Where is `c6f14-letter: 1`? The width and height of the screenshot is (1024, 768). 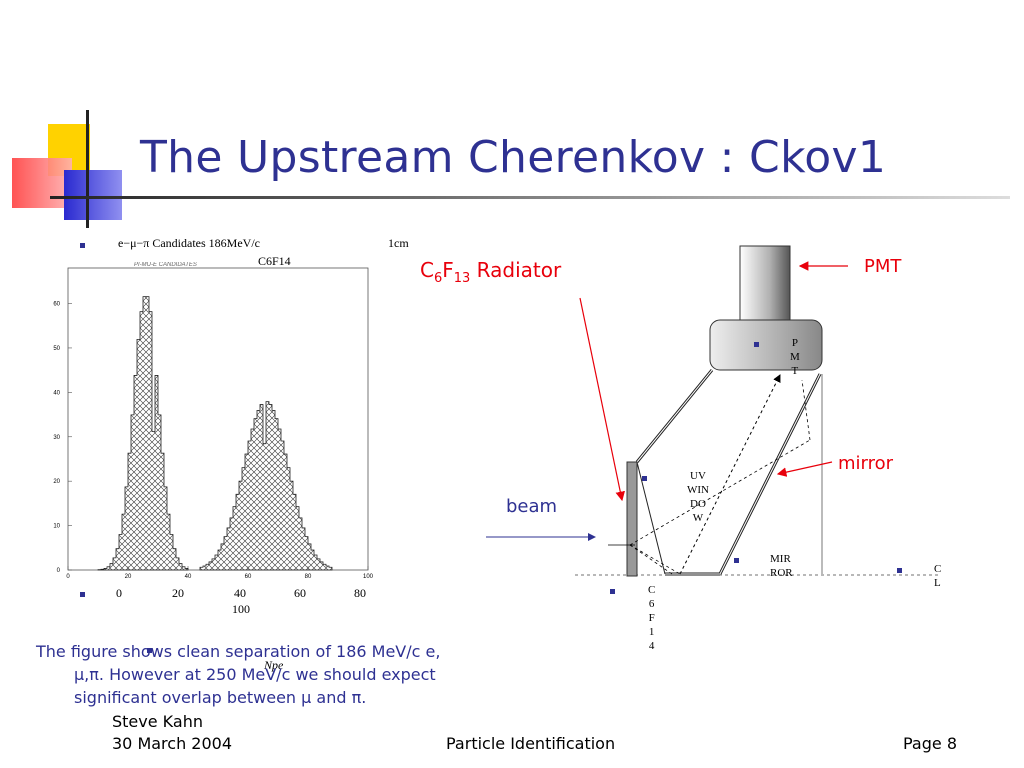
c6f14-letter: 1 is located at coordinates (651, 632).